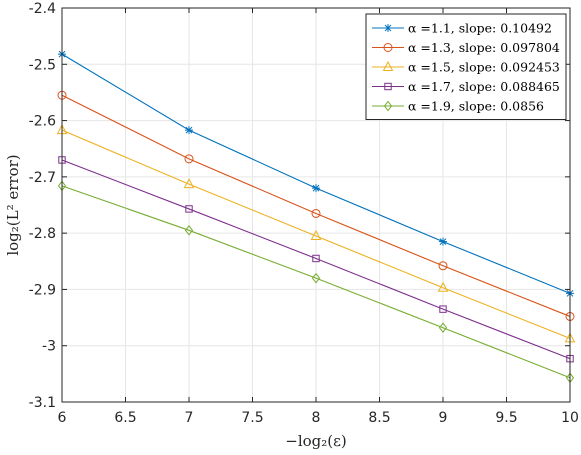 This screenshot has height=455, width=581. I want to click on x-axis-label: −log₂(ε), so click(316, 441).